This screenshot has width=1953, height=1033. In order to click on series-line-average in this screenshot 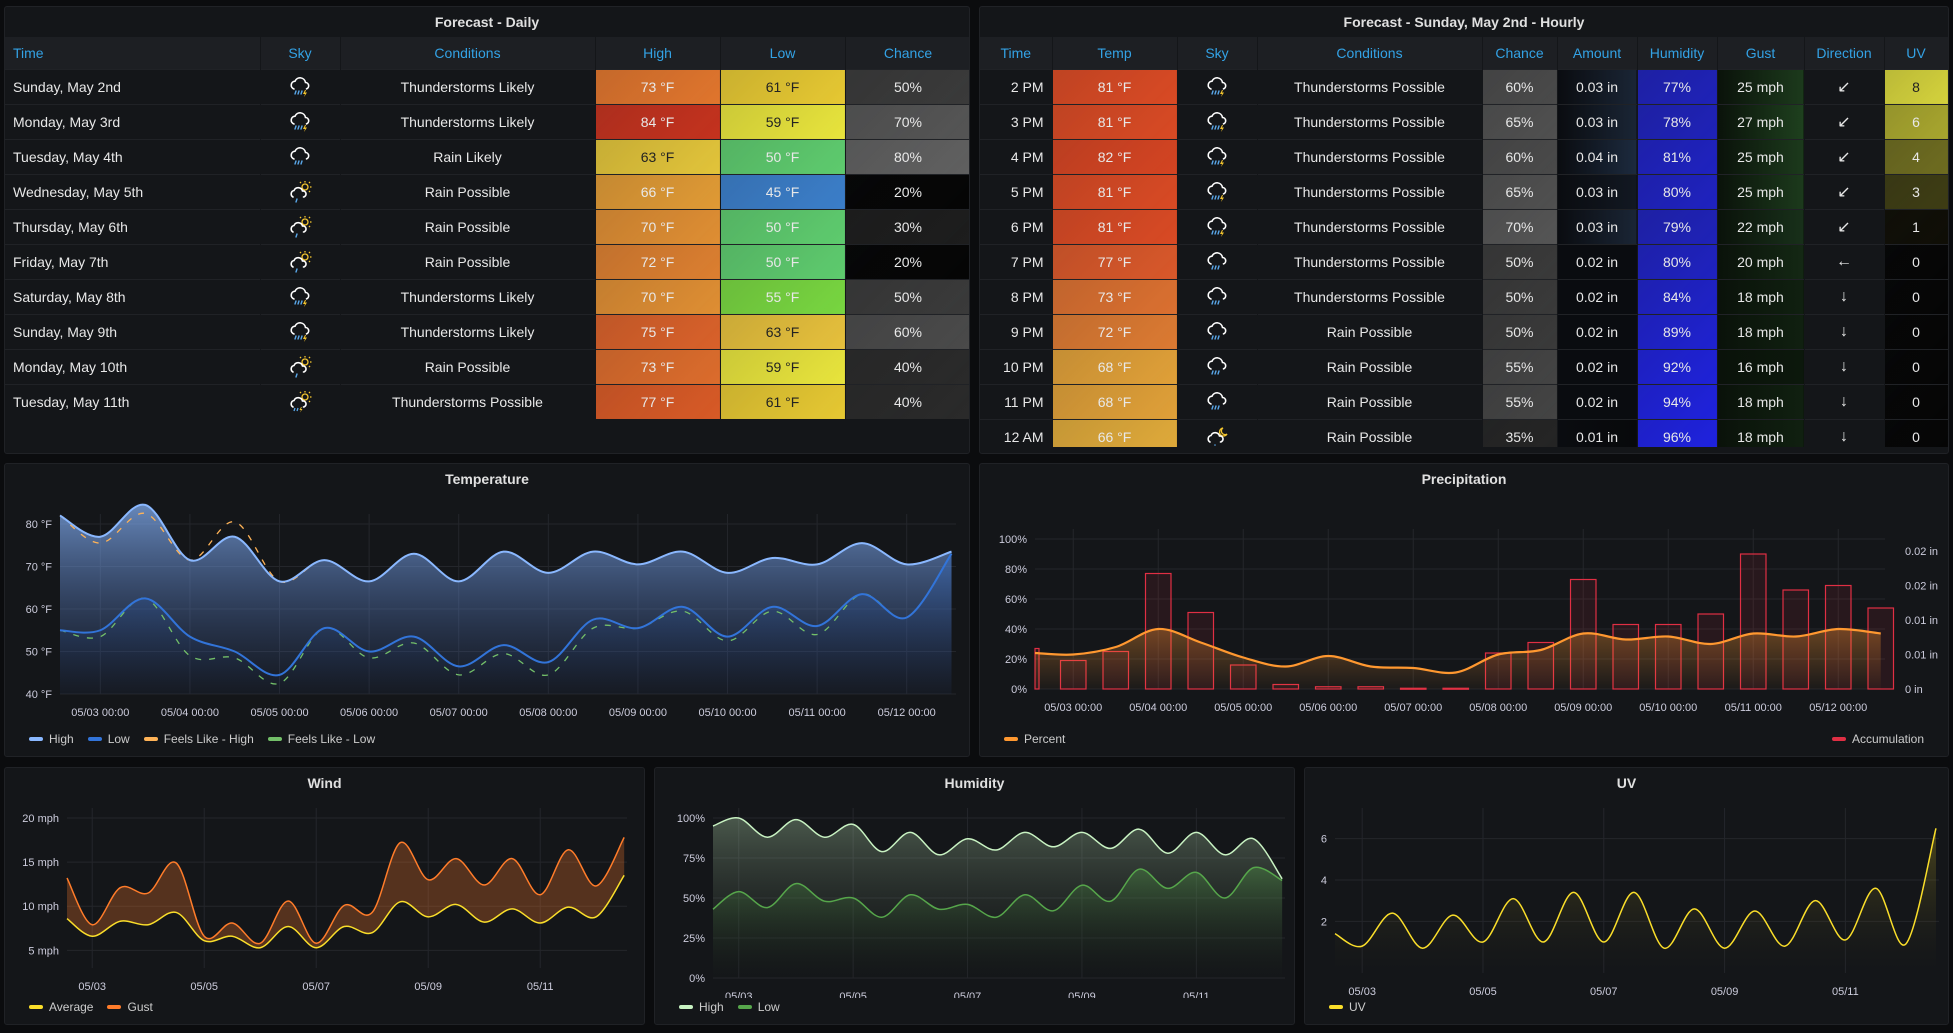, I will do `click(345, 911)`.